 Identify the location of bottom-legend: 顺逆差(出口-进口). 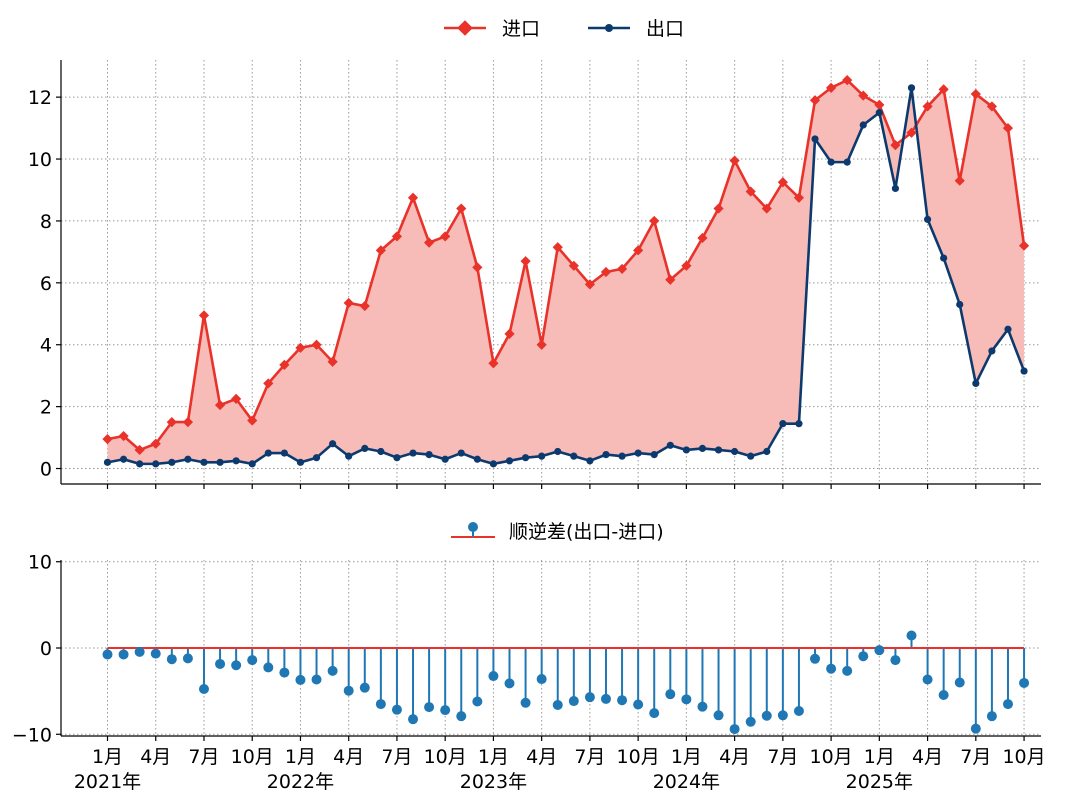
(557, 532).